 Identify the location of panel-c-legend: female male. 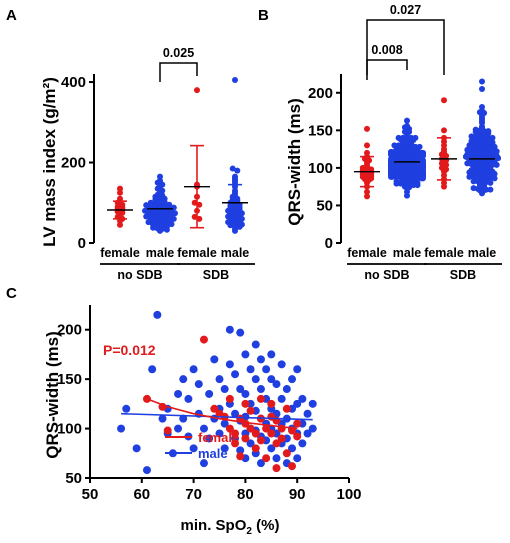
(202, 445).